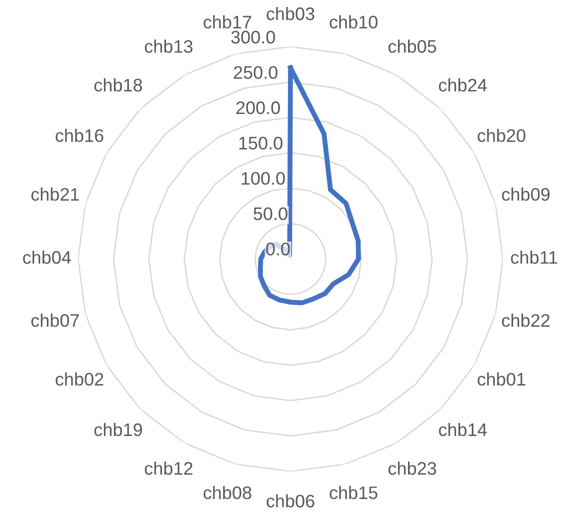 The width and height of the screenshot is (581, 518). What do you see at coordinates (354, 493) in the screenshot?
I see `spoke-label: chb15` at bounding box center [354, 493].